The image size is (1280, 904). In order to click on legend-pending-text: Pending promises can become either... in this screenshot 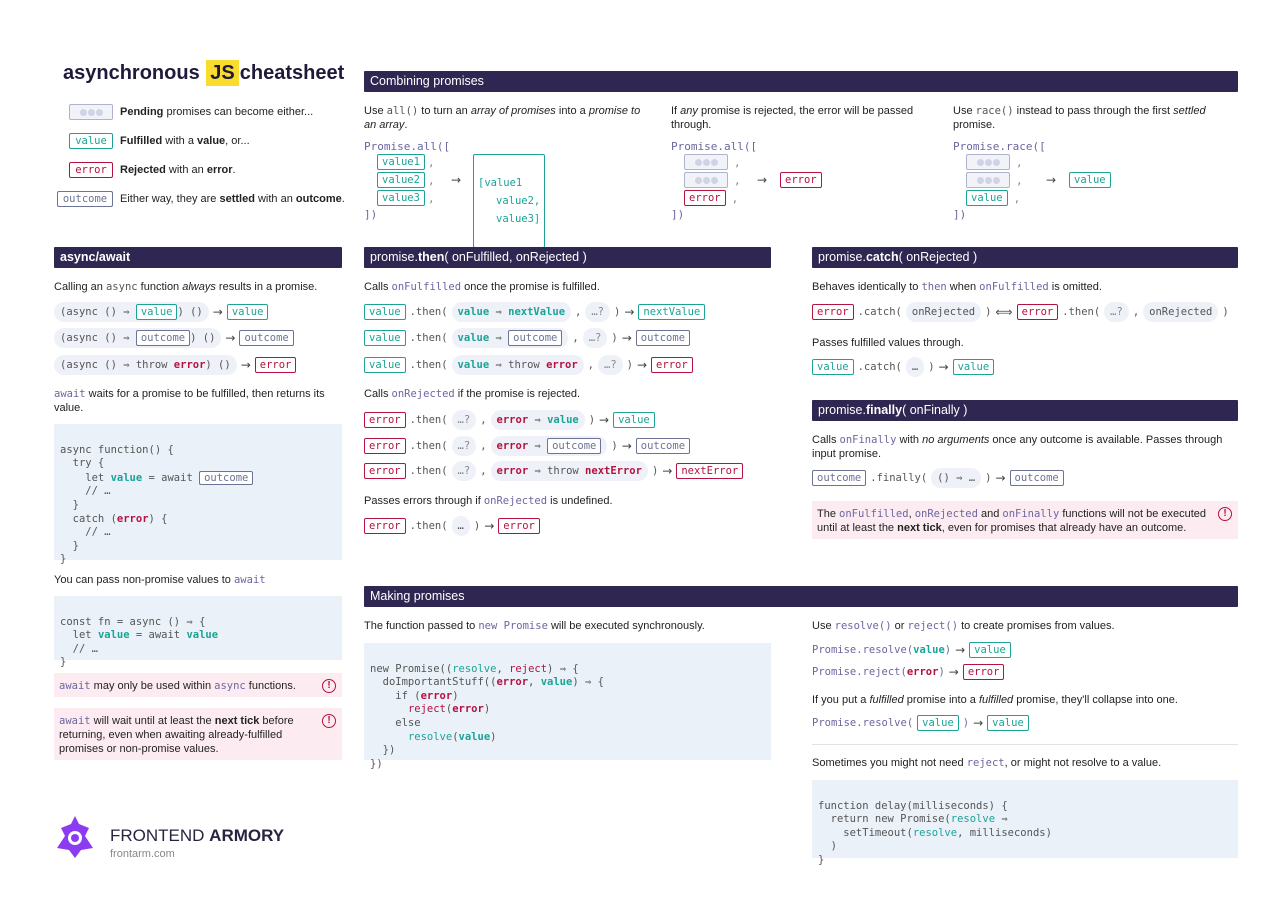, I will do `click(217, 112)`.